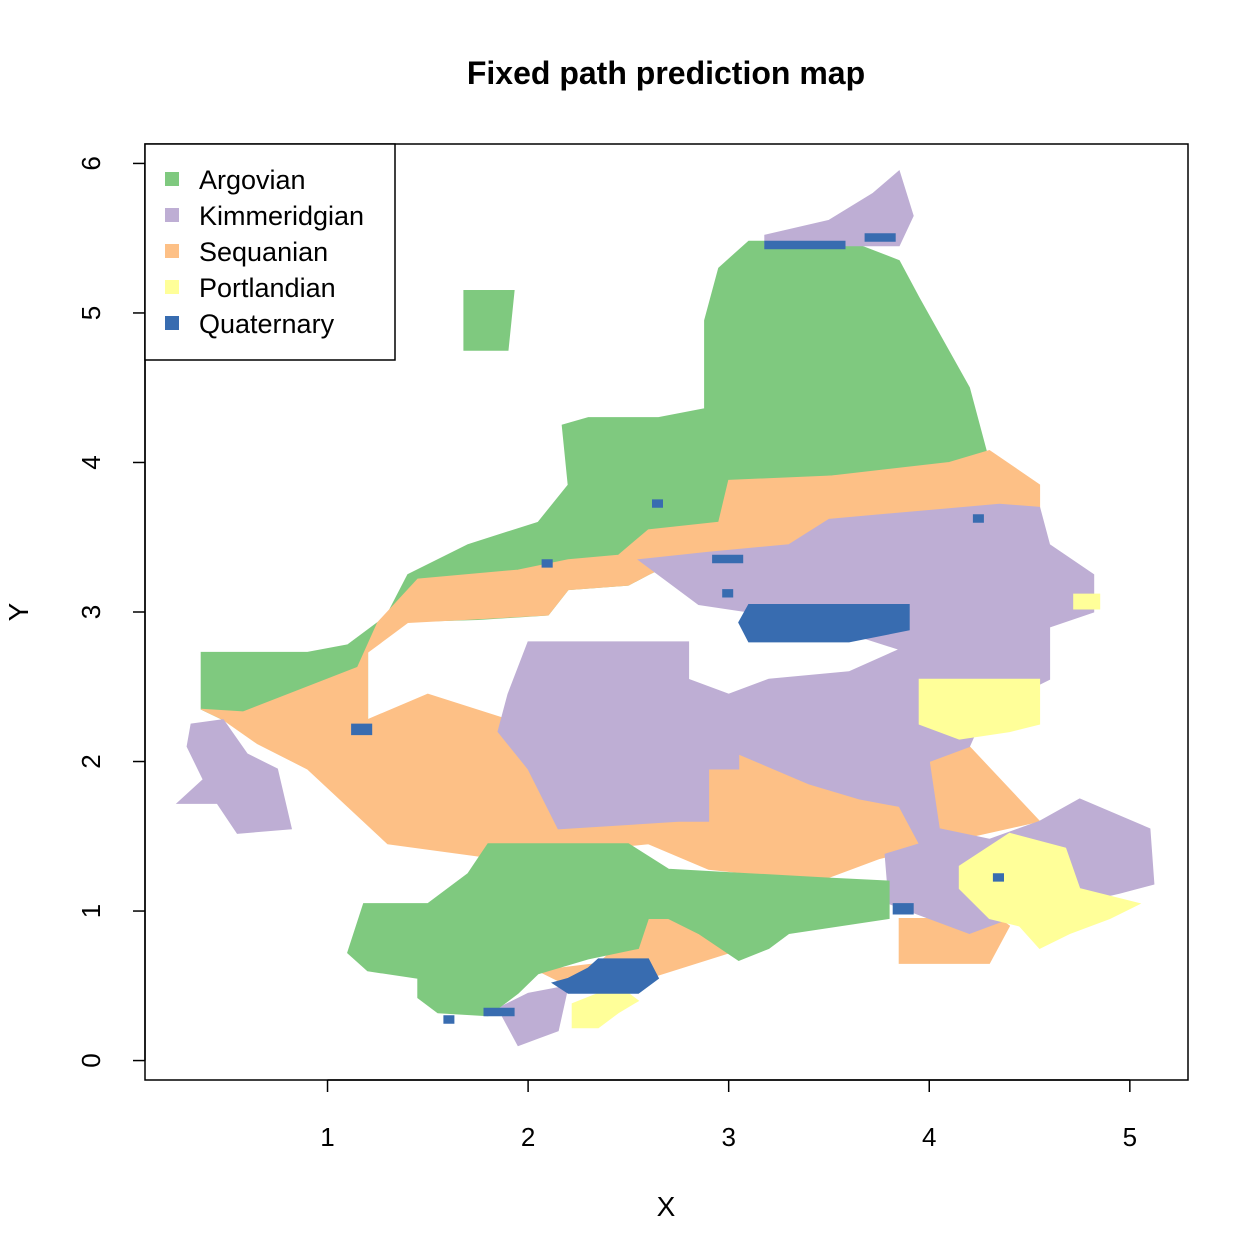 This screenshot has width=1260, height=1260. What do you see at coordinates (172, 323) in the screenshot?
I see `legend-swatch-quaternary` at bounding box center [172, 323].